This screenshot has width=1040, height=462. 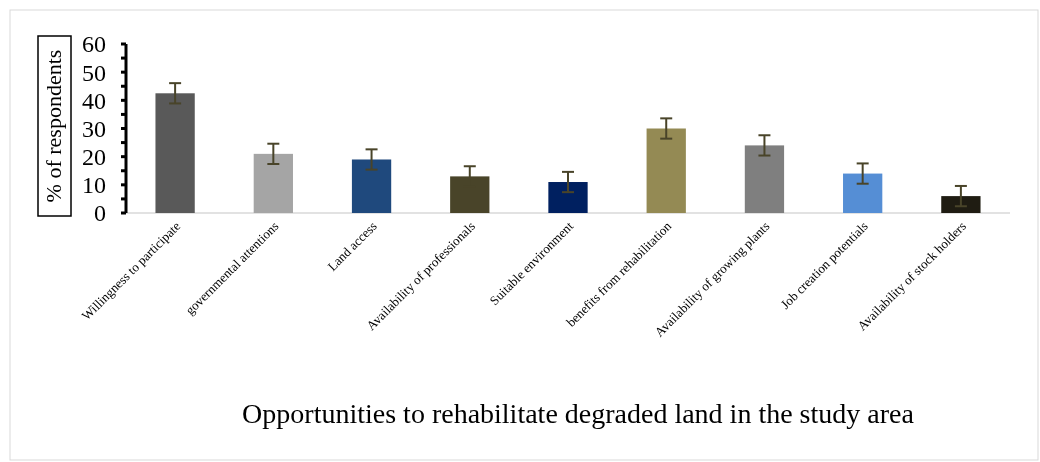 What do you see at coordinates (53, 126) in the screenshot?
I see `y-axis-title: % of respondents` at bounding box center [53, 126].